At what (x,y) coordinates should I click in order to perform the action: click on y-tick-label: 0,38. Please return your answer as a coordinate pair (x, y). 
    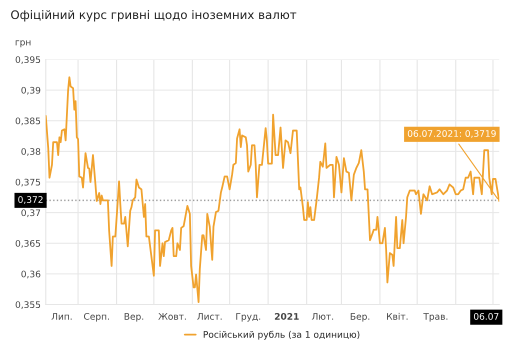
    Looking at the image, I should click on (30, 152).